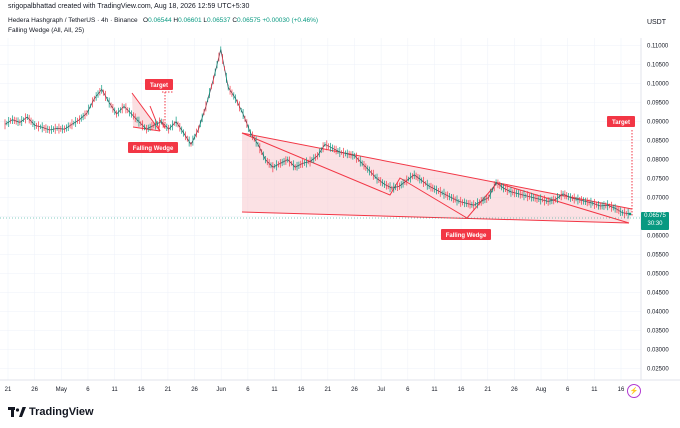 This screenshot has width=680, height=428. I want to click on y-tick-label: 0.08500, so click(658, 142).